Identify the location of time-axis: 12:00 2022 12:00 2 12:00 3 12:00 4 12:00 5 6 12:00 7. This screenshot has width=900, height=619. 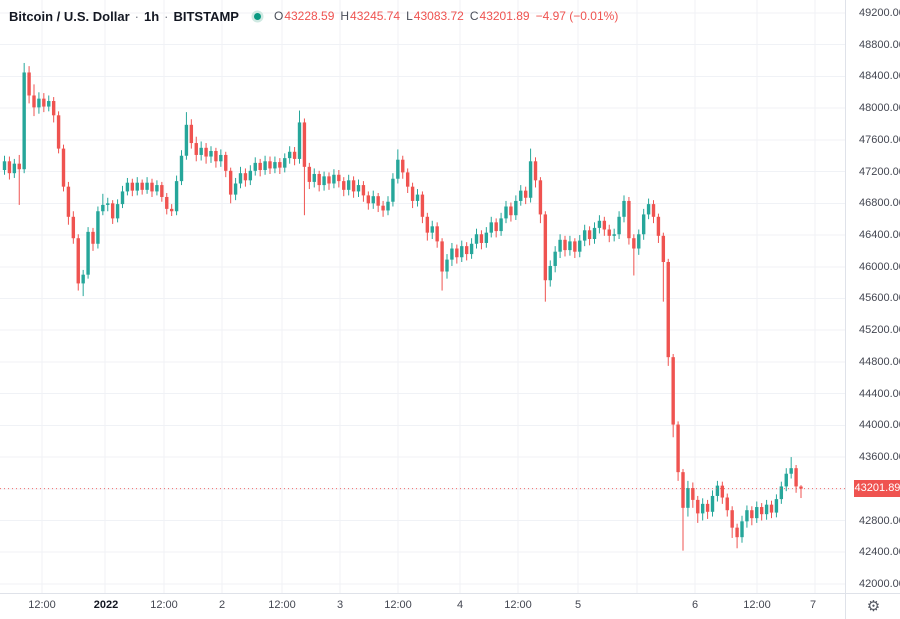
(422, 606).